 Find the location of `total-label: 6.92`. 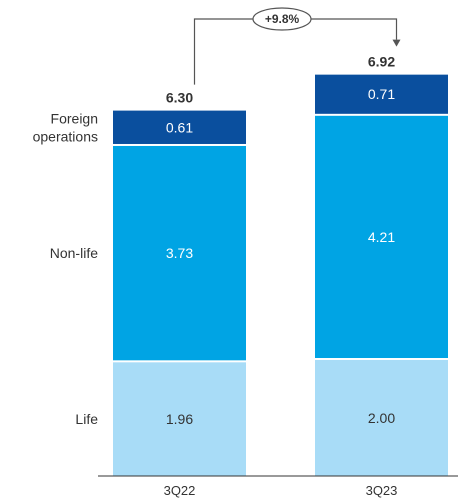

total-label: 6.92 is located at coordinates (381, 62).